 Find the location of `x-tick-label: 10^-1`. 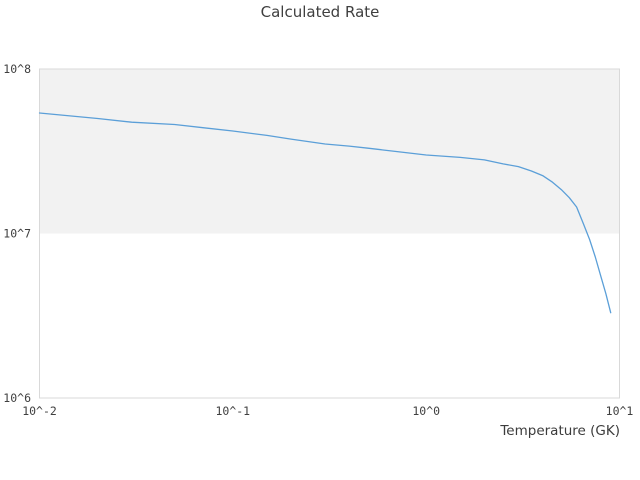

x-tick-label: 10^-1 is located at coordinates (232, 411).